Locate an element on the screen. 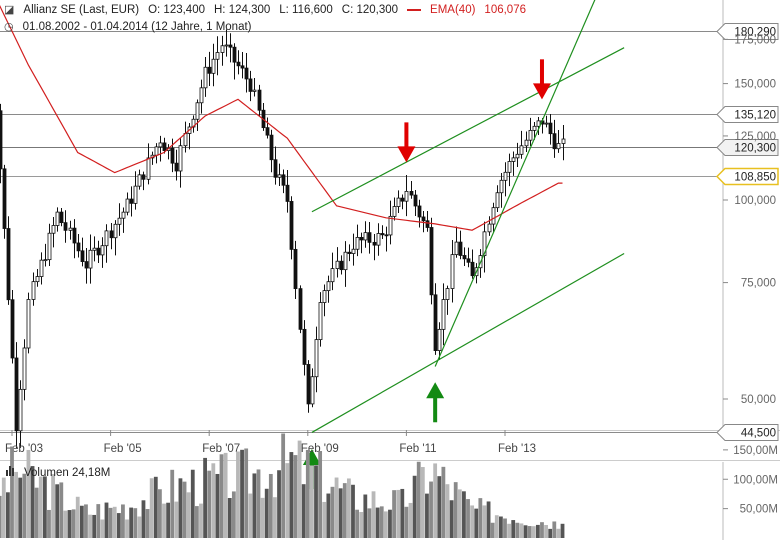 The width and height of the screenshot is (780, 540). bar-chart-icon-bar is located at coordinates (10, 471).